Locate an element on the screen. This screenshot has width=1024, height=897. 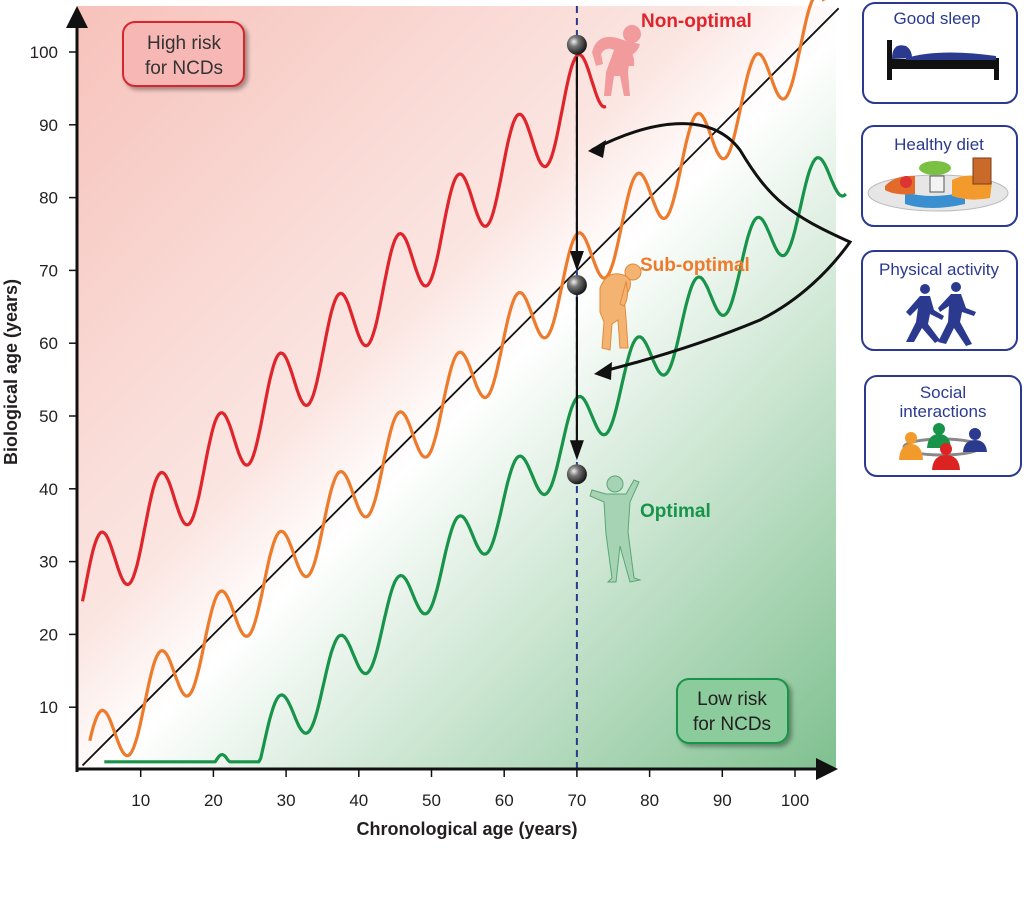
low-risk-line-2: for NCDs is located at coordinates (732, 724).